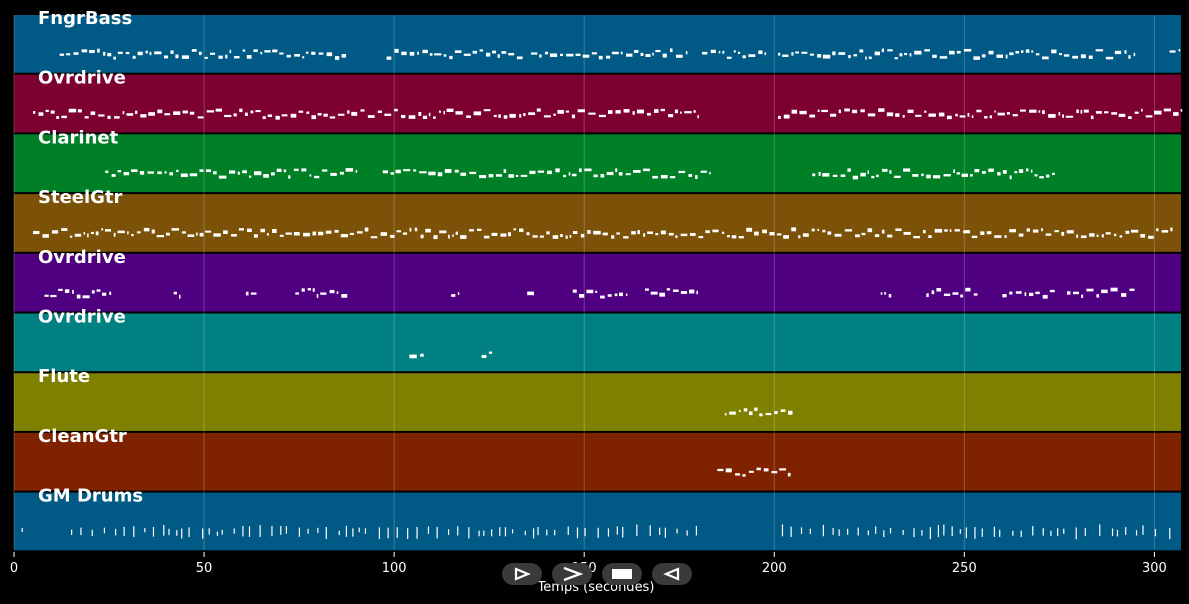  What do you see at coordinates (522, 574) in the screenshot?
I see `play-button` at bounding box center [522, 574].